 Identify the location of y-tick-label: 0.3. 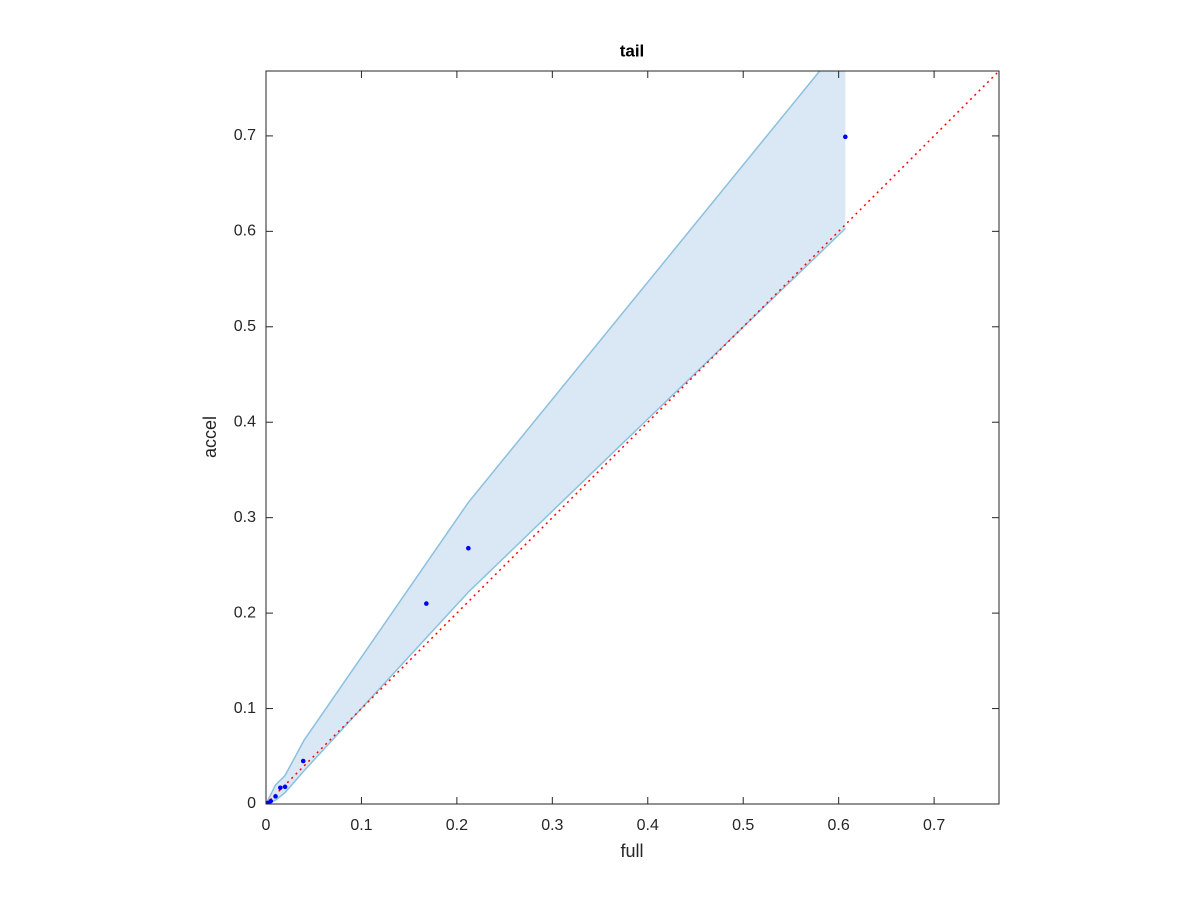
(245, 517).